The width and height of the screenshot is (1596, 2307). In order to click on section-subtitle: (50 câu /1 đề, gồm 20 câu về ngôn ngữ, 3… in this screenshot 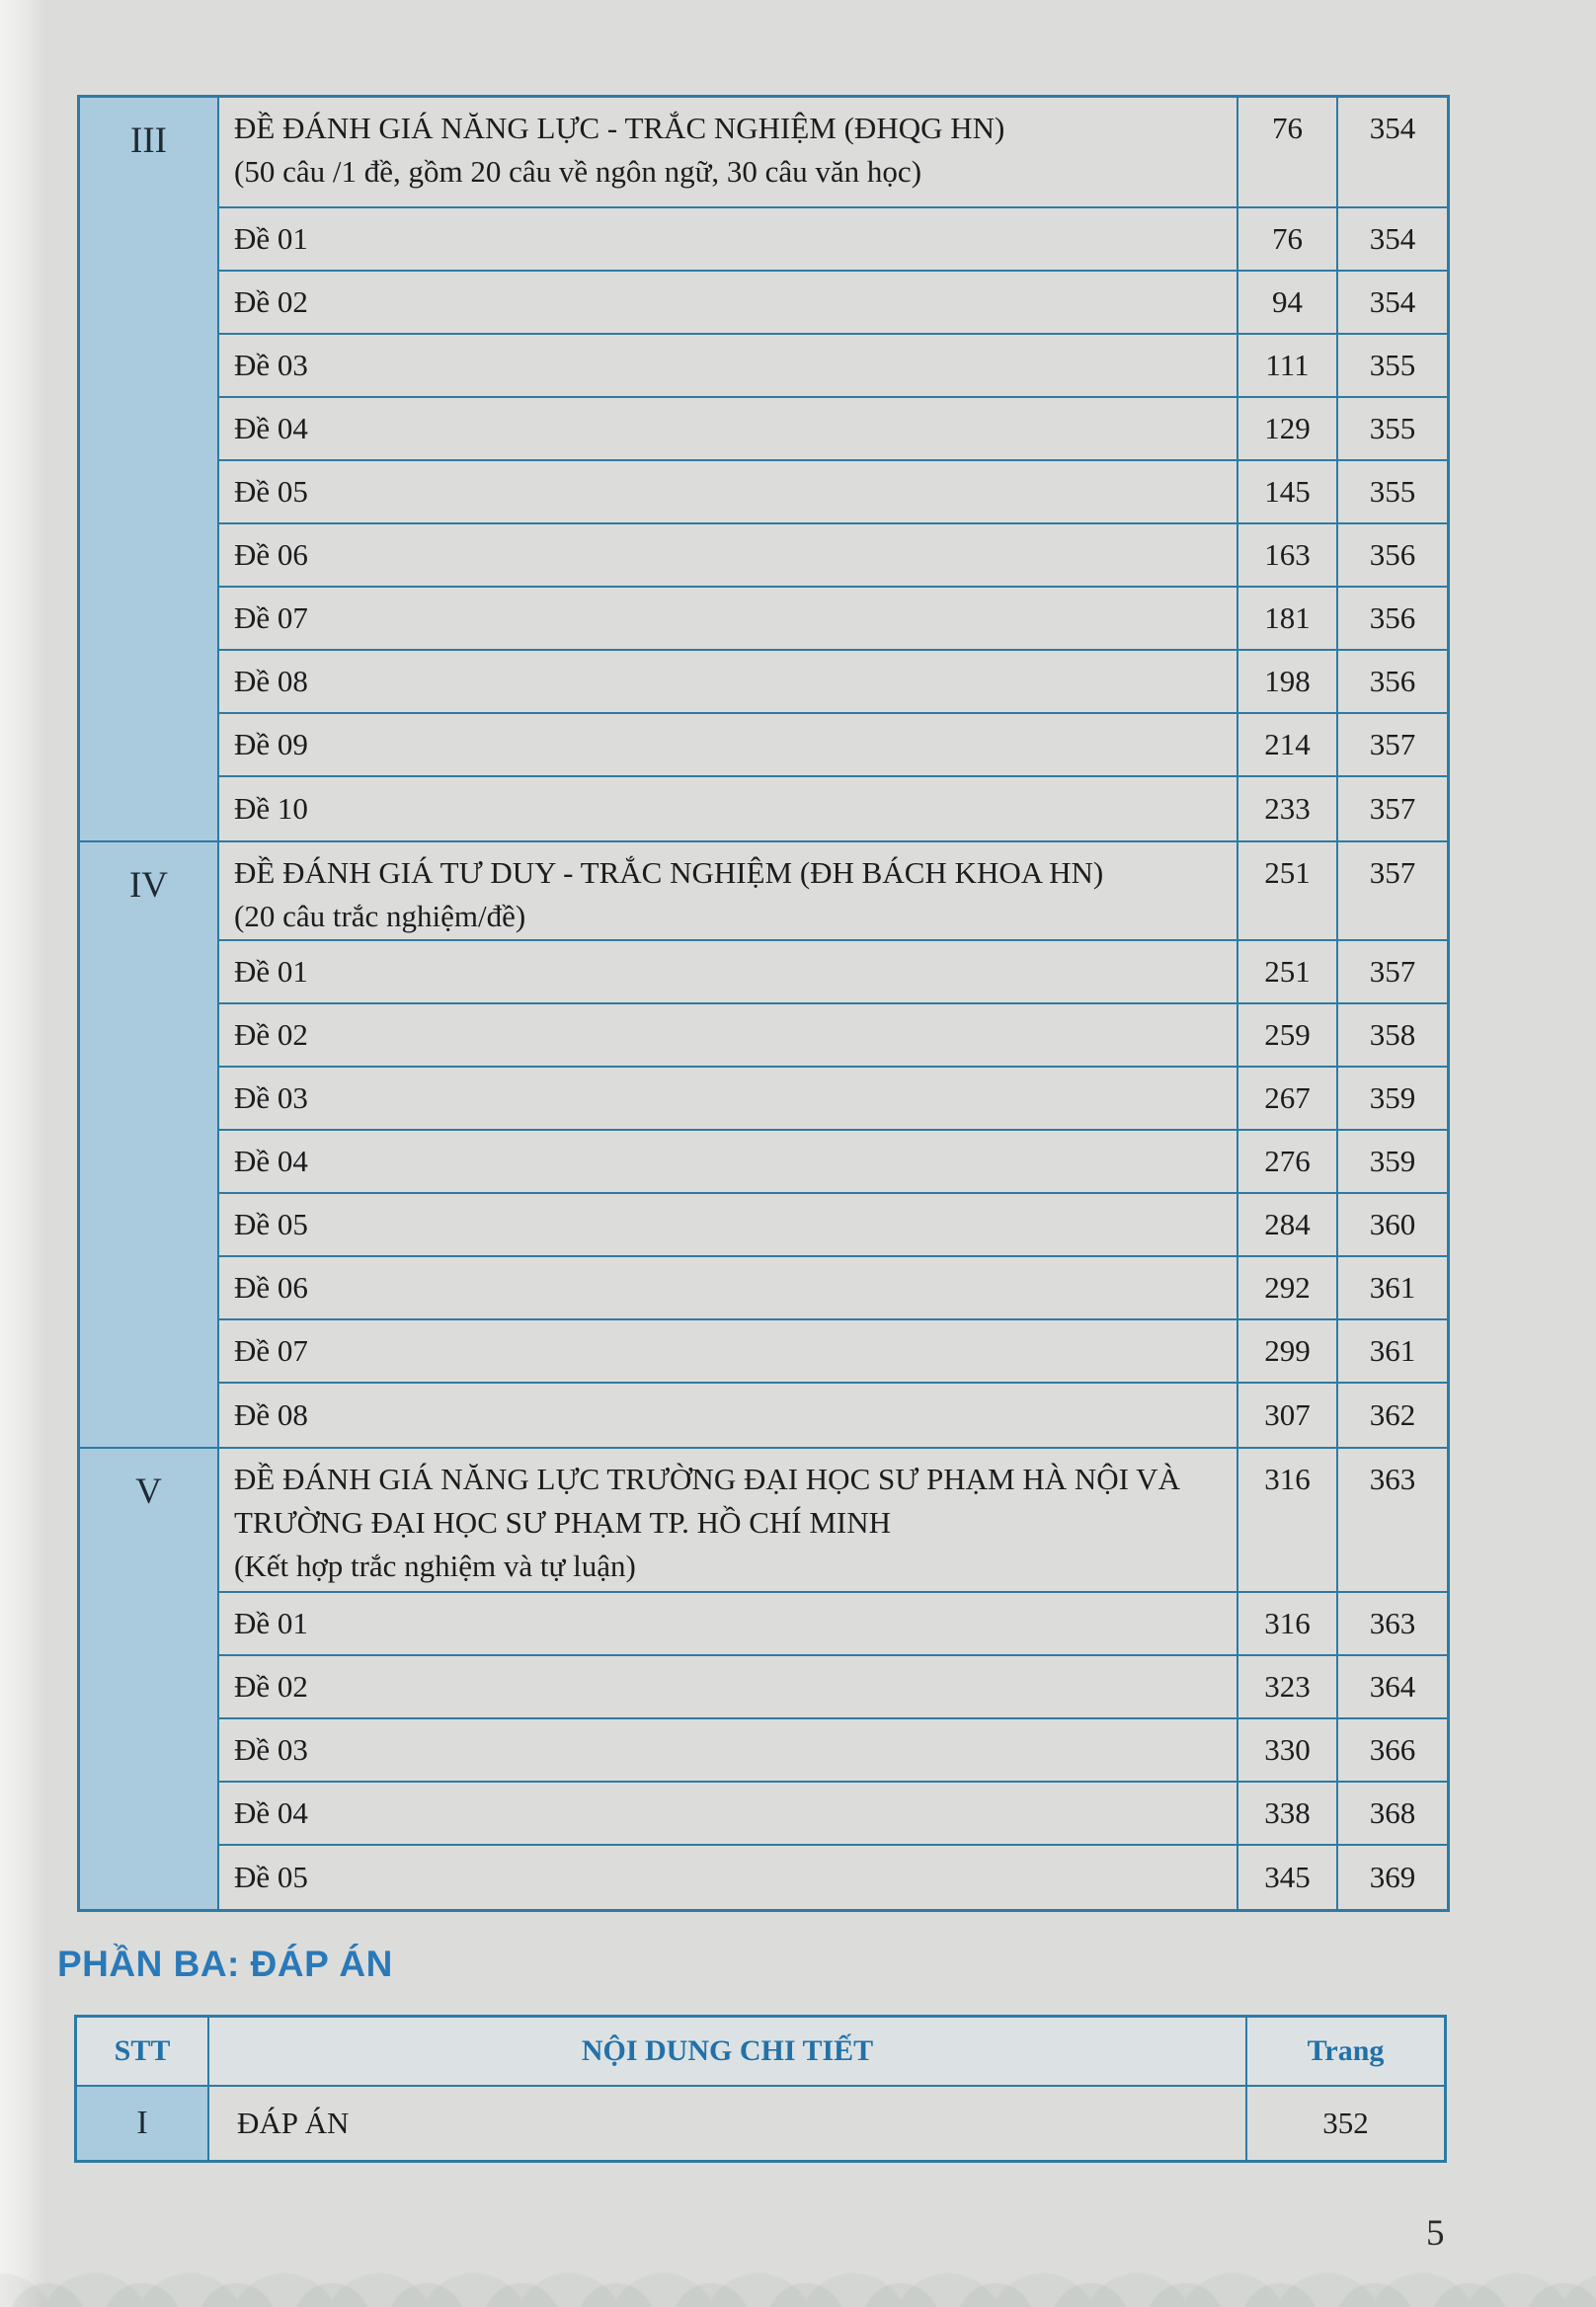, I will do `click(578, 171)`.